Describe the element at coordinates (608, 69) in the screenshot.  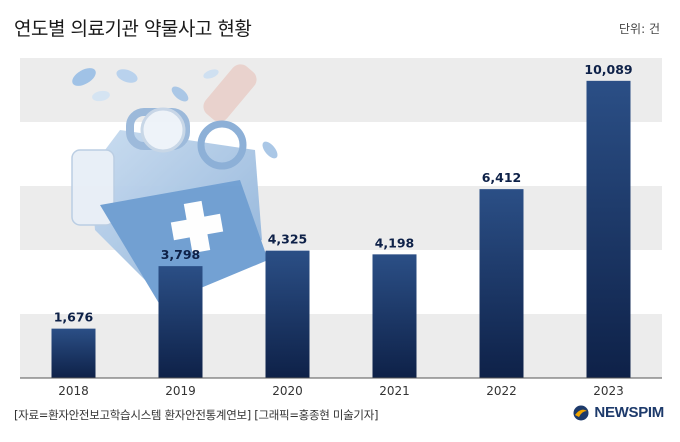
I see `value-label-2023: 10,089` at that location.